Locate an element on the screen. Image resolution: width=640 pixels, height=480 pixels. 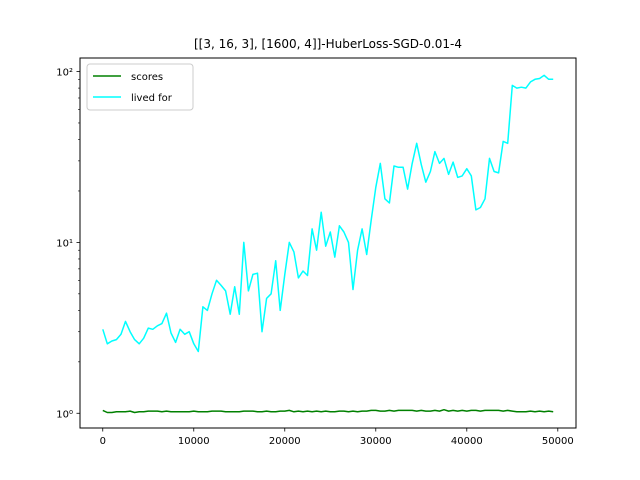
x-axis: 0 10000 20000 30000 40000 50000 is located at coordinates (337, 437).